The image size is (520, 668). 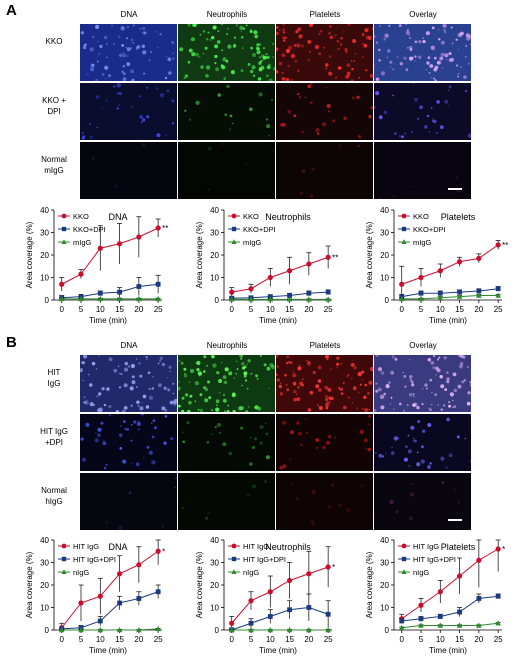 I want to click on x-tick-label: 5, so click(x=421, y=309).